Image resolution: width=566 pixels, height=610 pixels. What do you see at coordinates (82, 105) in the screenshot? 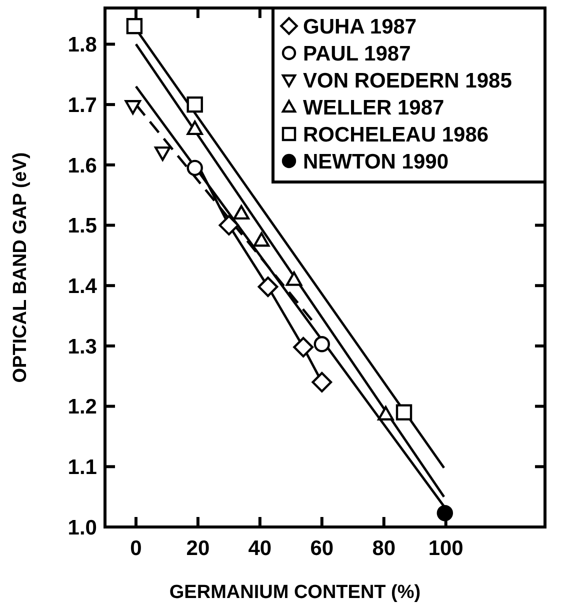
I see `y-tick-label: 1.7` at bounding box center [82, 105].